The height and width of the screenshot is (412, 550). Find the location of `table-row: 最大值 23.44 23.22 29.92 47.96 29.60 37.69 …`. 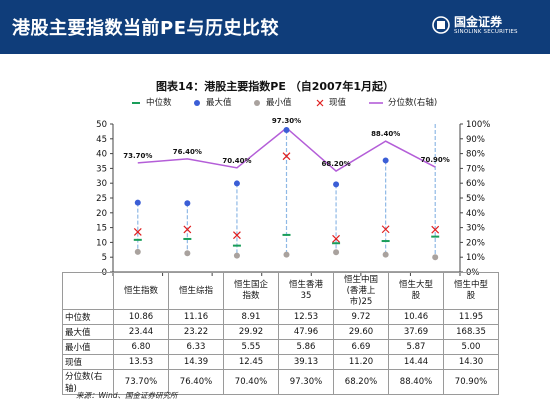

table-row: 最大值 23.44 23.22 29.92 47.96 29.60 37.69 … is located at coordinates (280, 332).